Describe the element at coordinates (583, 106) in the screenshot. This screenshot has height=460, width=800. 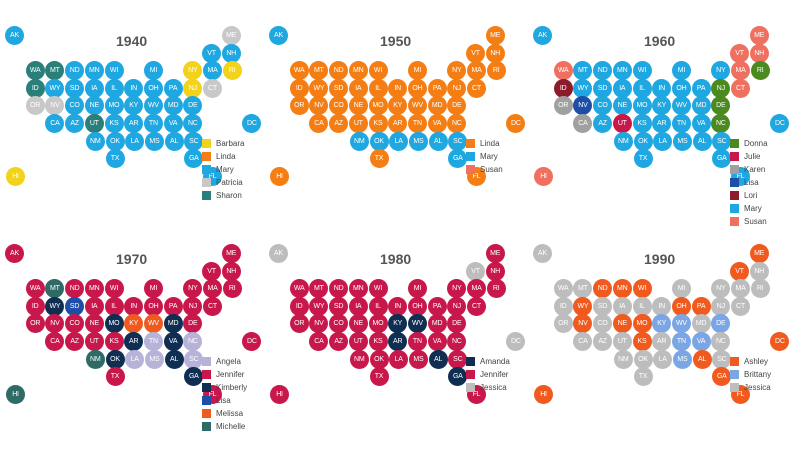
I see `state-tile-nv: NV` at that location.